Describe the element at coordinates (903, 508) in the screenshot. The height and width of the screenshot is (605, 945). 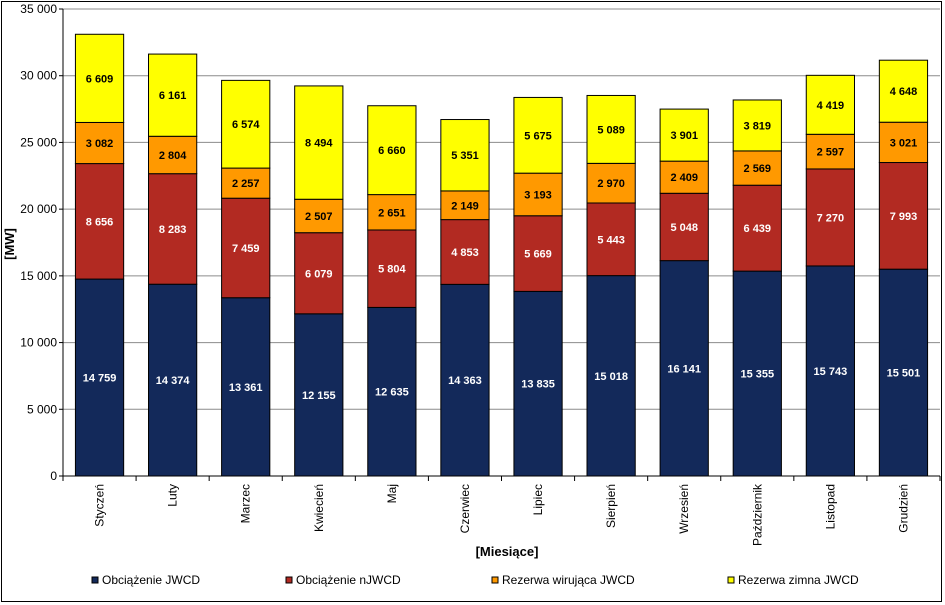
I see `x-tick-label: Grudzień` at that location.